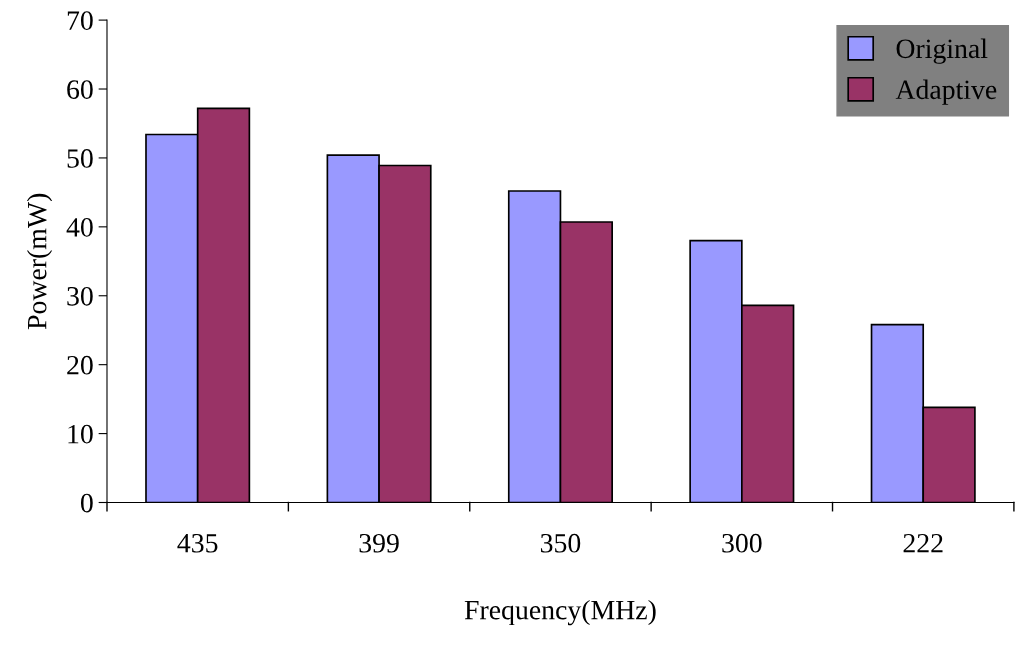 The image size is (1019, 670). I want to click on y-tick-label: 40, so click(79, 227).